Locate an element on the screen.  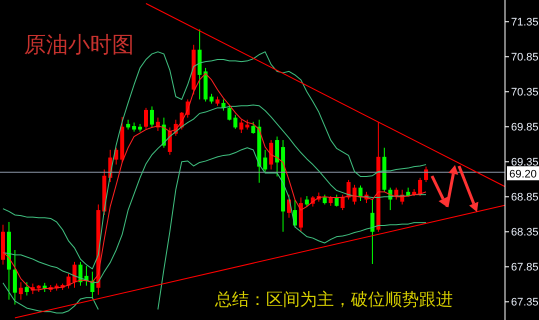
y-tick-label: 69.35 is located at coordinates (525, 162).